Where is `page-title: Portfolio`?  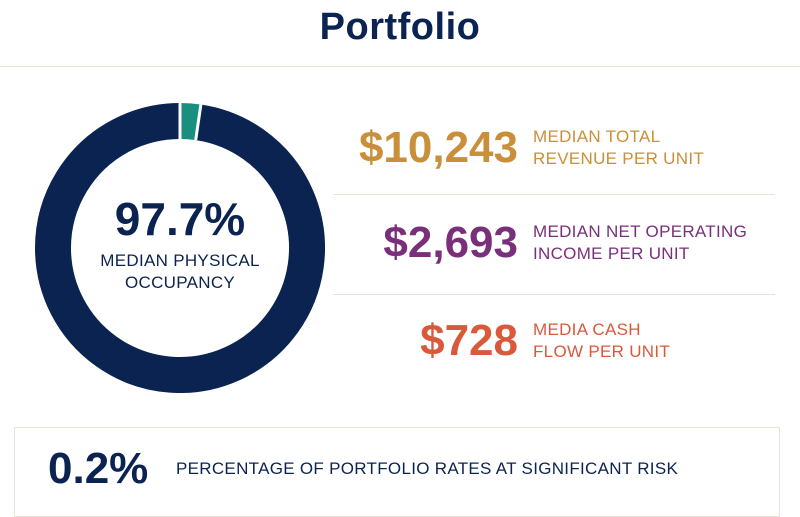 page-title: Portfolio is located at coordinates (400, 27).